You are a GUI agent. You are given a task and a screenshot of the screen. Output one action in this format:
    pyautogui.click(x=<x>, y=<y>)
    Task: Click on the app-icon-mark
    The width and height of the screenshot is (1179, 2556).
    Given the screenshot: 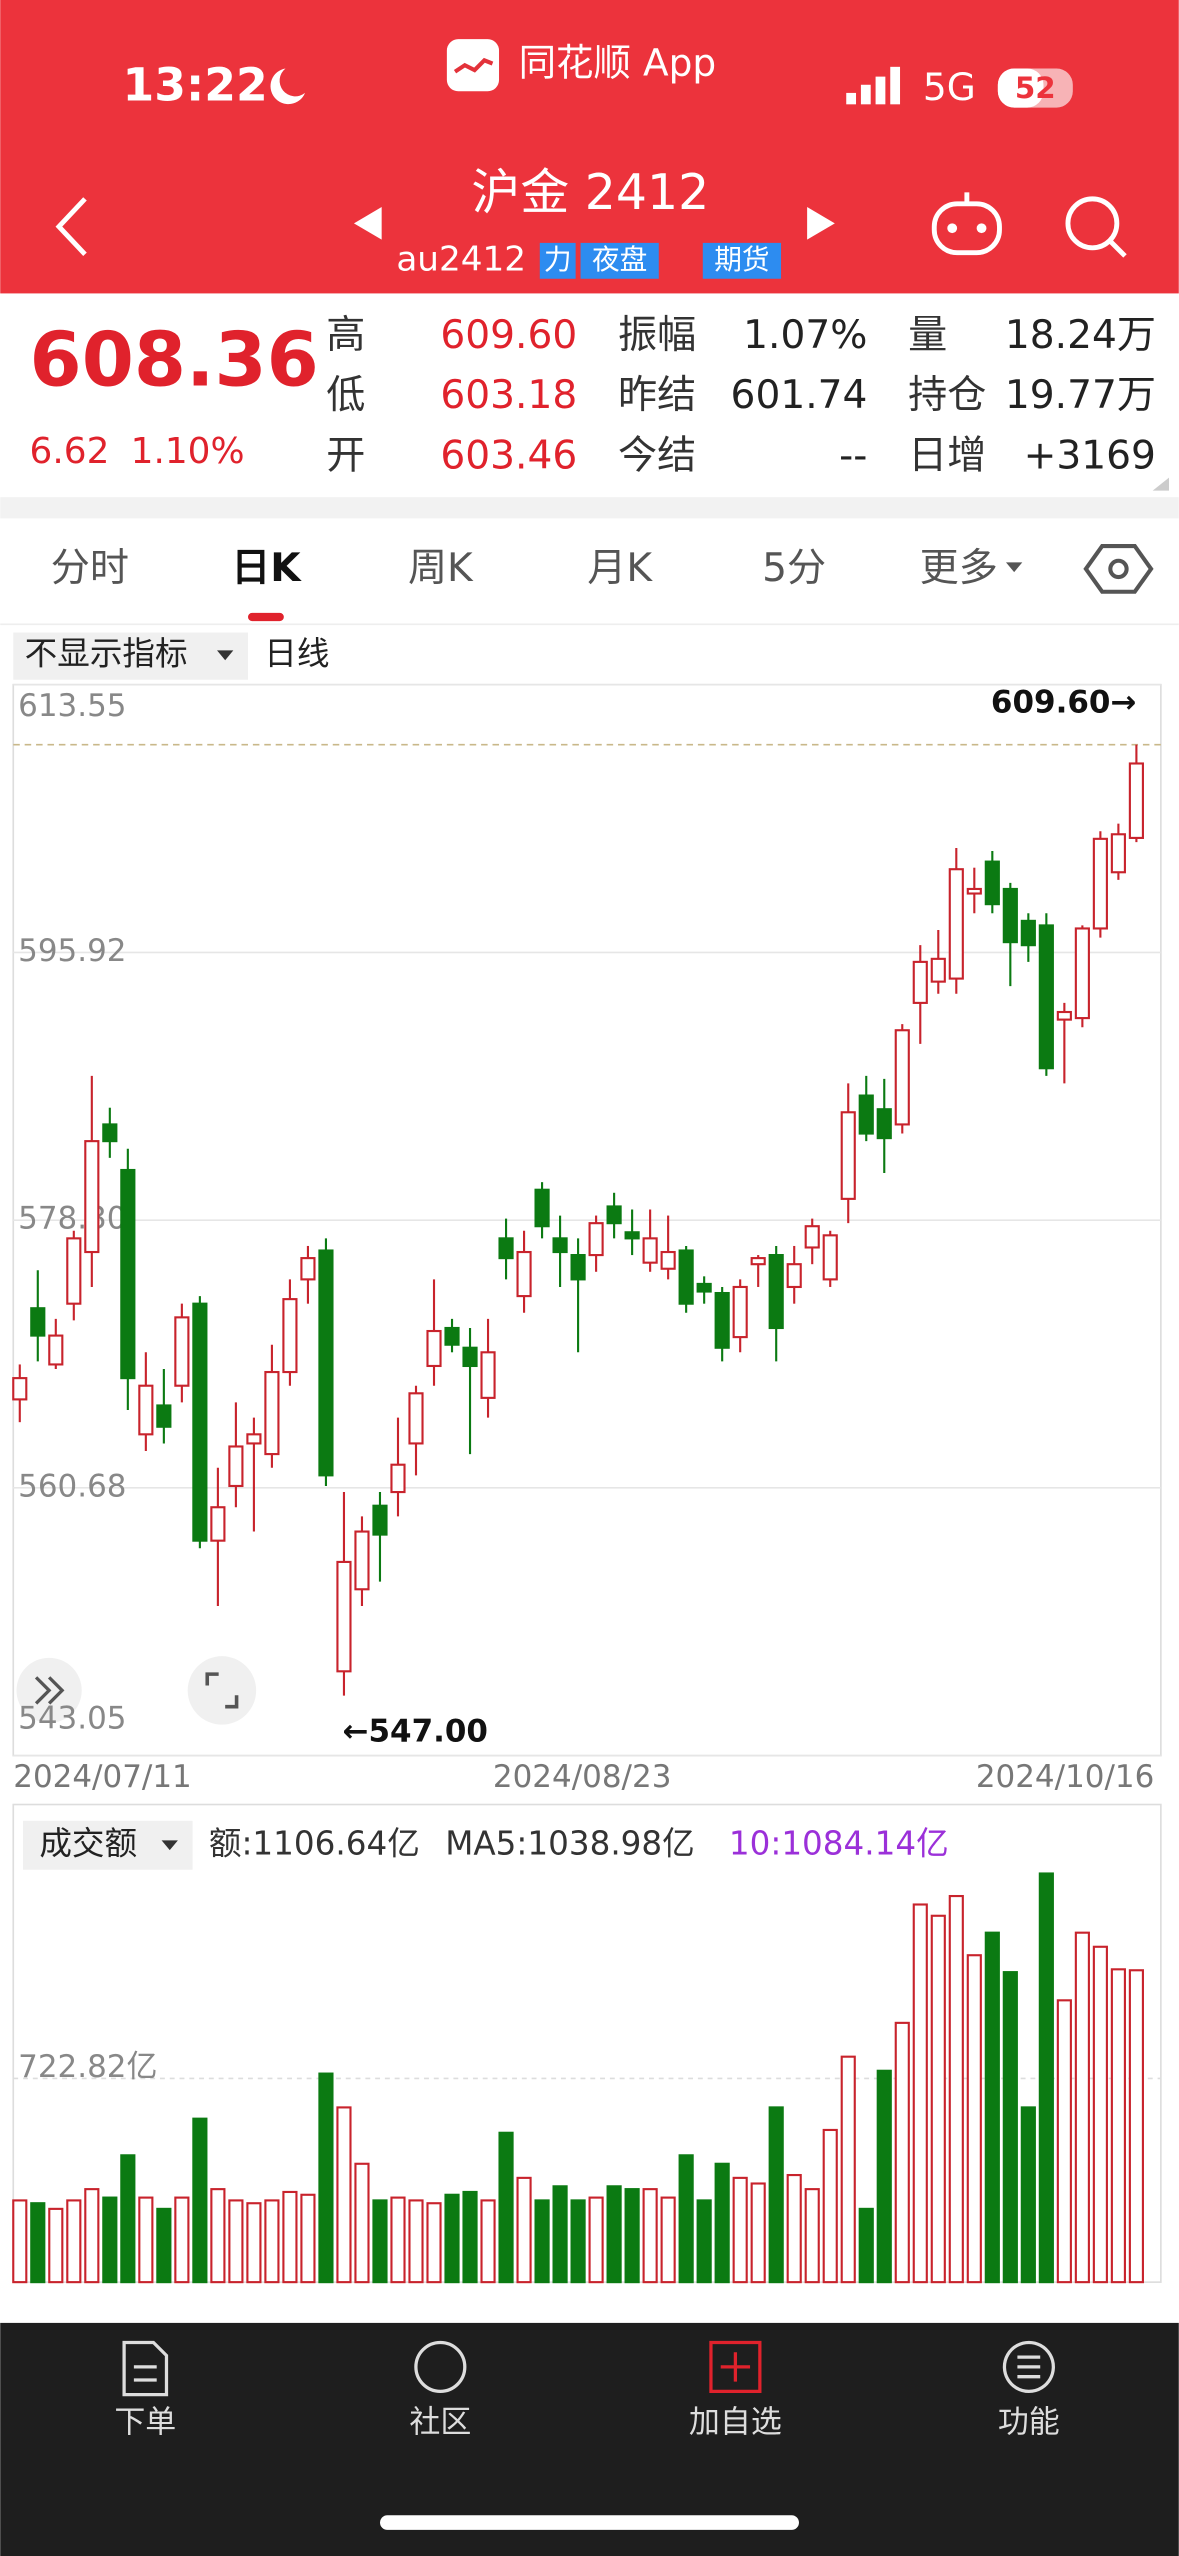 What is the action you would take?
    pyautogui.click(x=473, y=65)
    